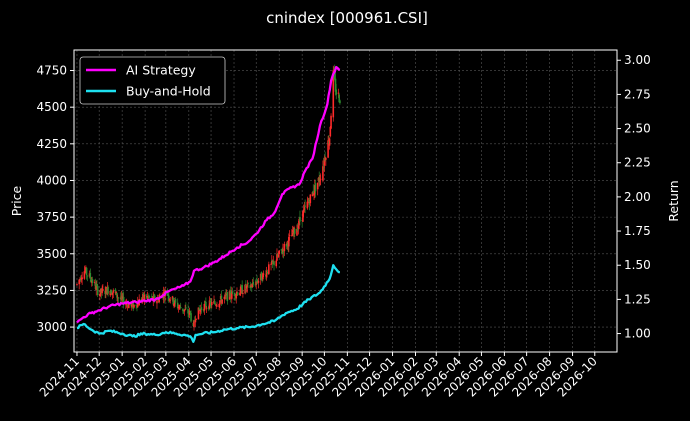 This screenshot has height=421, width=690. I want to click on y2-tick-label: 1.00, so click(637, 334).